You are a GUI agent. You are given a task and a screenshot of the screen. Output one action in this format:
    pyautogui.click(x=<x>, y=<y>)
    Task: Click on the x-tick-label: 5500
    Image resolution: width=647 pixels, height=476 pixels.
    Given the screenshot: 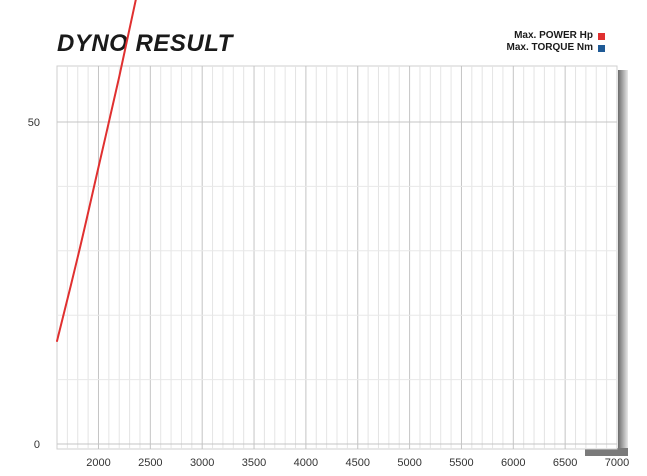 What is the action you would take?
    pyautogui.click(x=461, y=463)
    